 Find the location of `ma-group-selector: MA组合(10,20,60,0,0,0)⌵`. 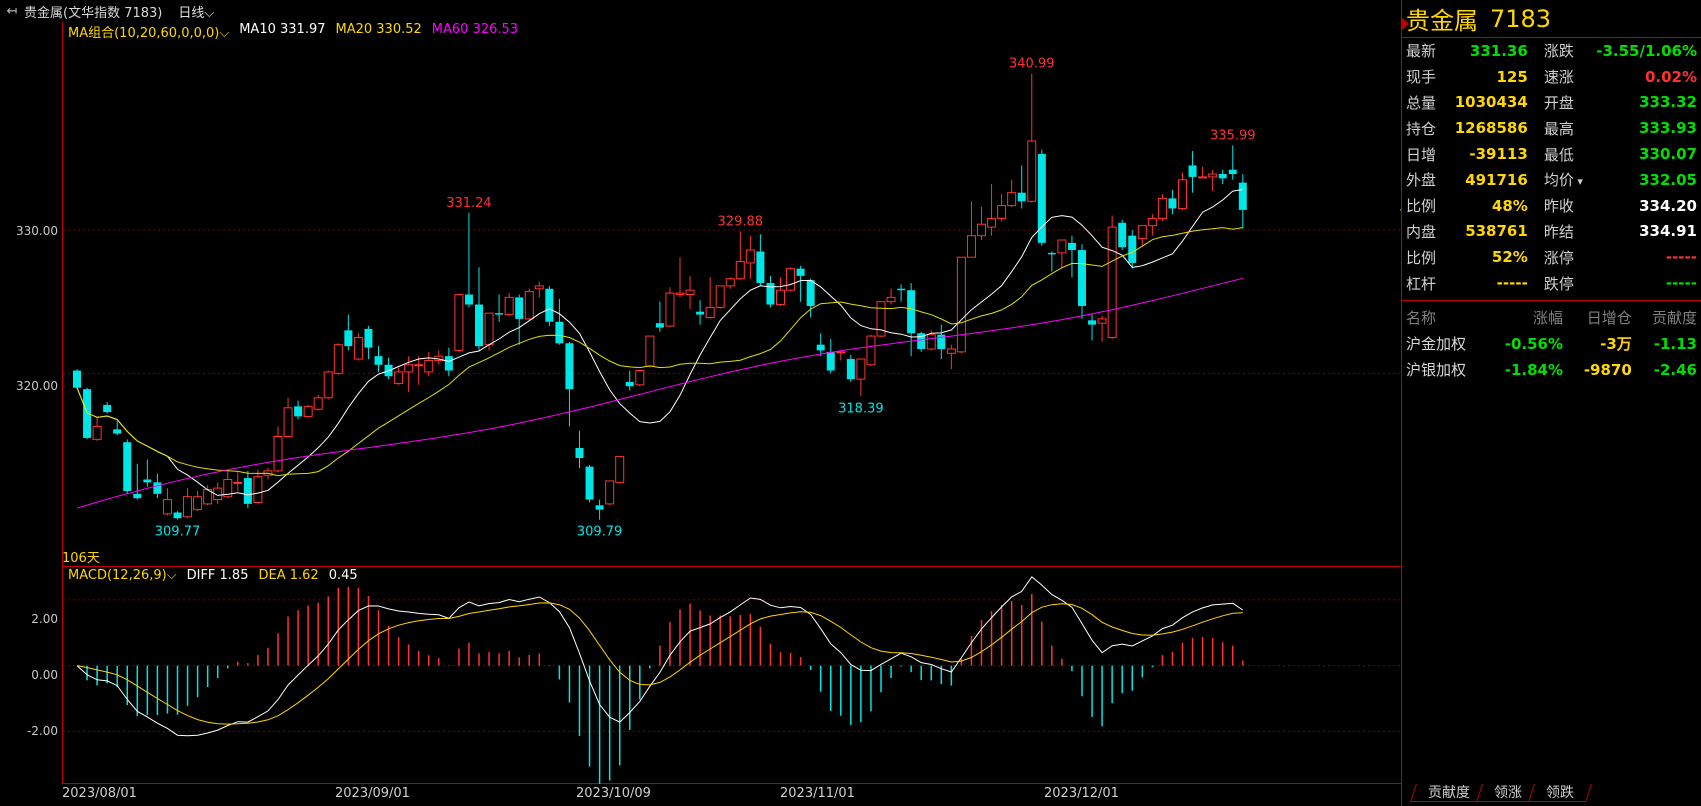

ma-group-selector: MA组合(10,20,60,0,0,0)⌵ is located at coordinates (149, 33).